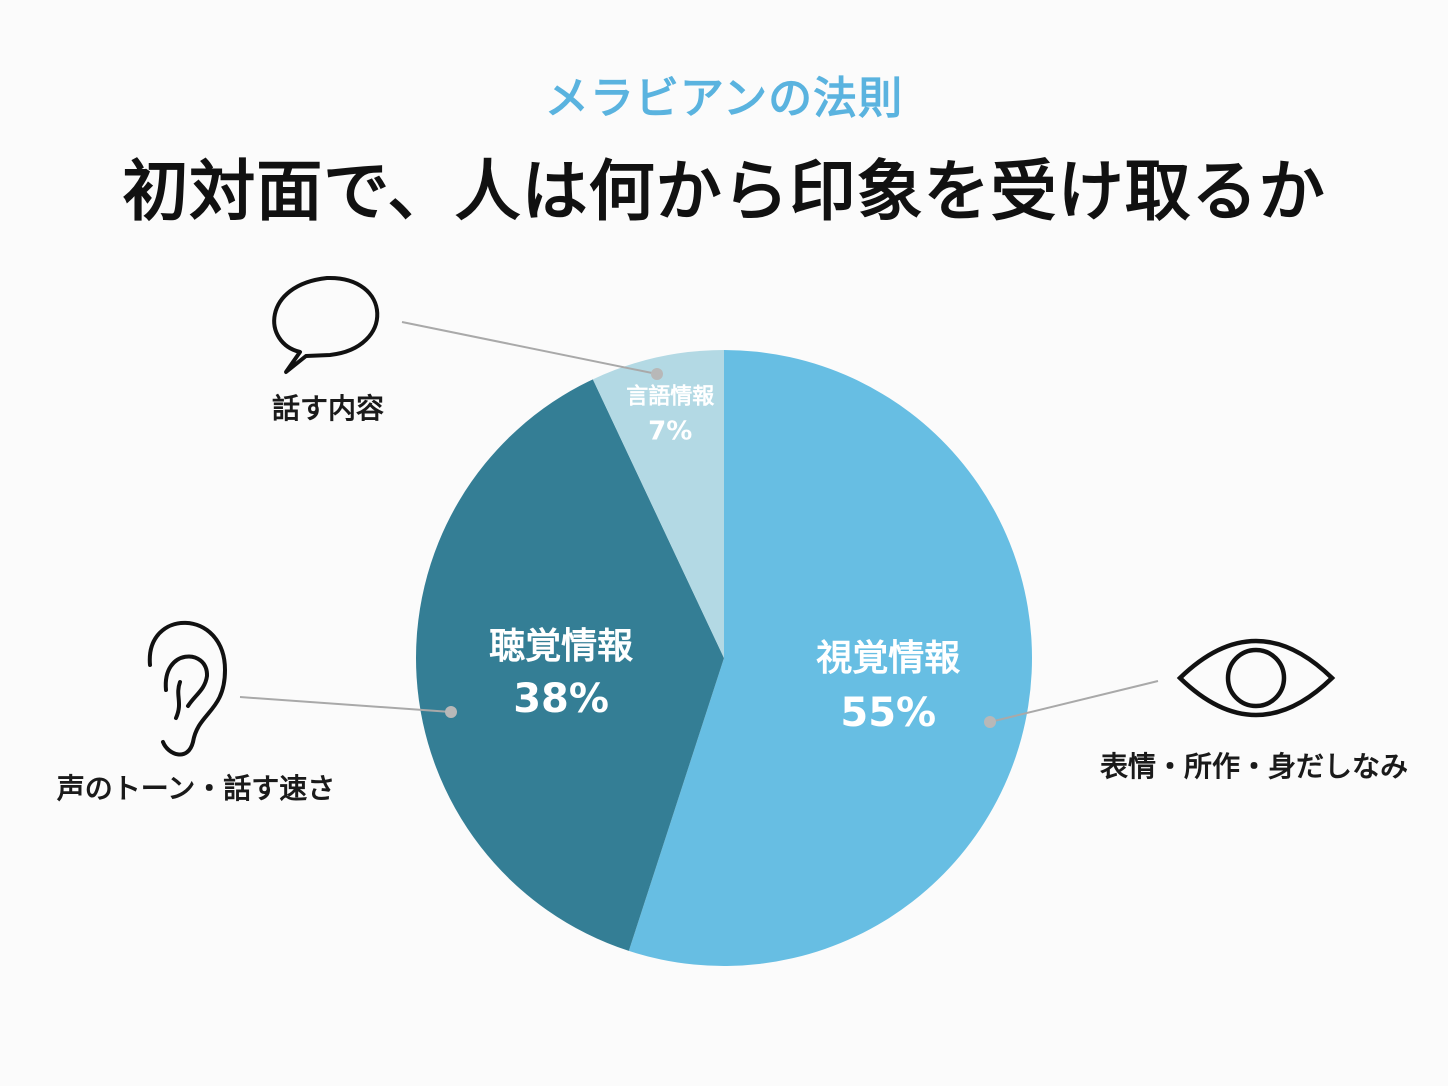  I want to click on chart-subtitle: メラビアンの法則, so click(724, 98).